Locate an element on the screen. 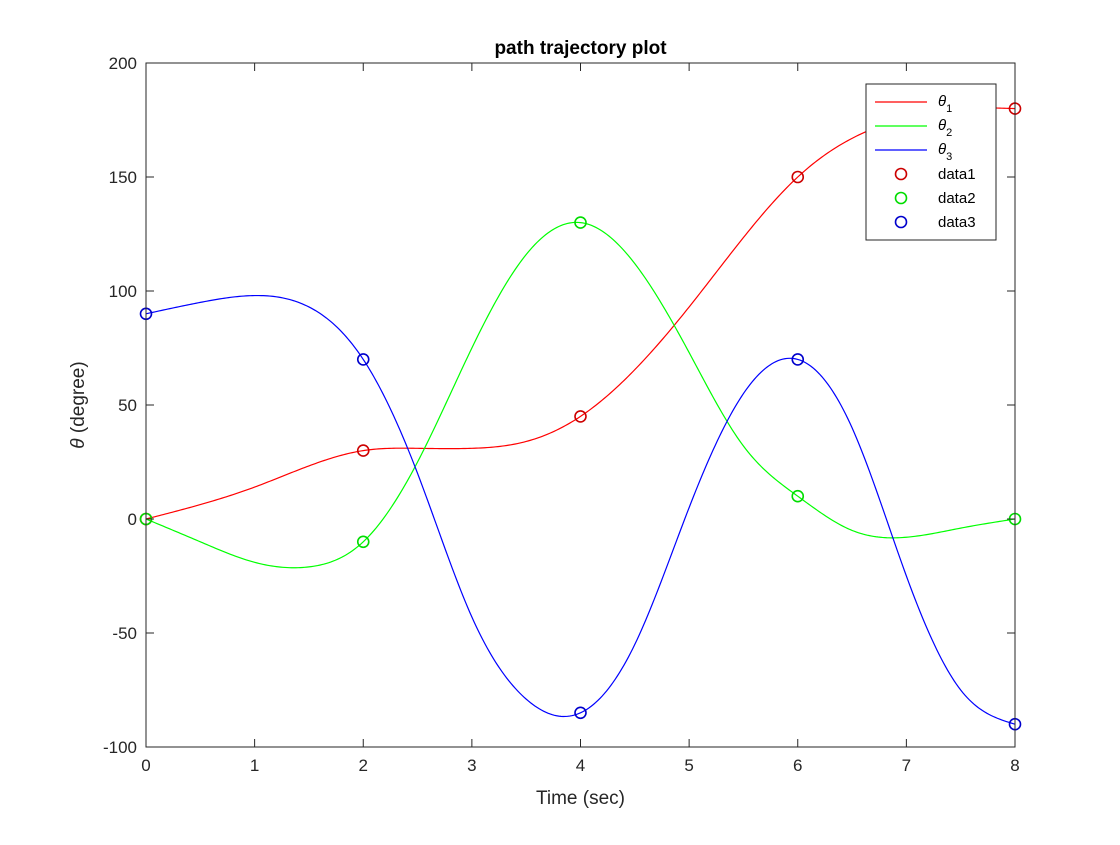 The height and width of the screenshot is (845, 1120). chart-title: path trajectory plot is located at coordinates (580, 48).